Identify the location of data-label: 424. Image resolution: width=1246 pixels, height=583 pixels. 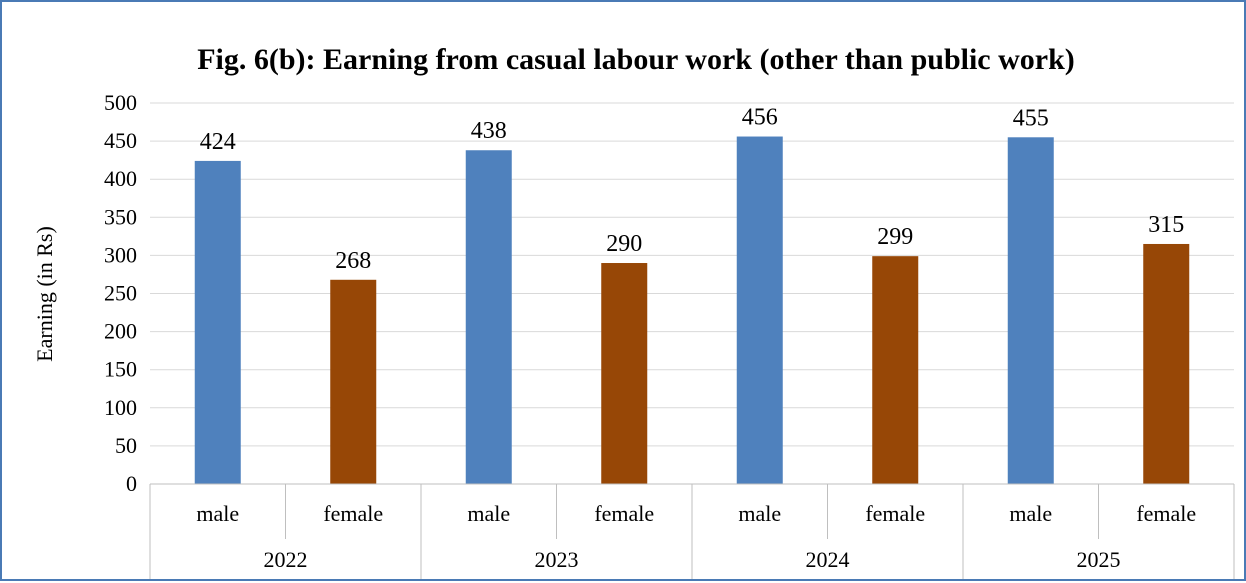
(218, 142).